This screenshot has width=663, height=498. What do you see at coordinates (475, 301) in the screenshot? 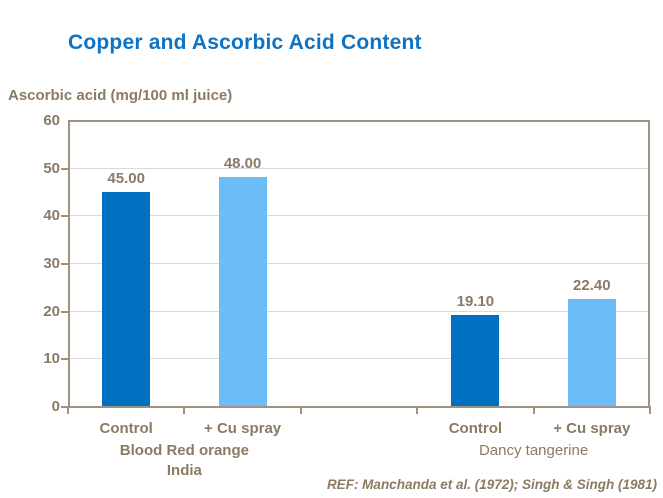
I see `bar-value-label: 19.10` at bounding box center [475, 301].